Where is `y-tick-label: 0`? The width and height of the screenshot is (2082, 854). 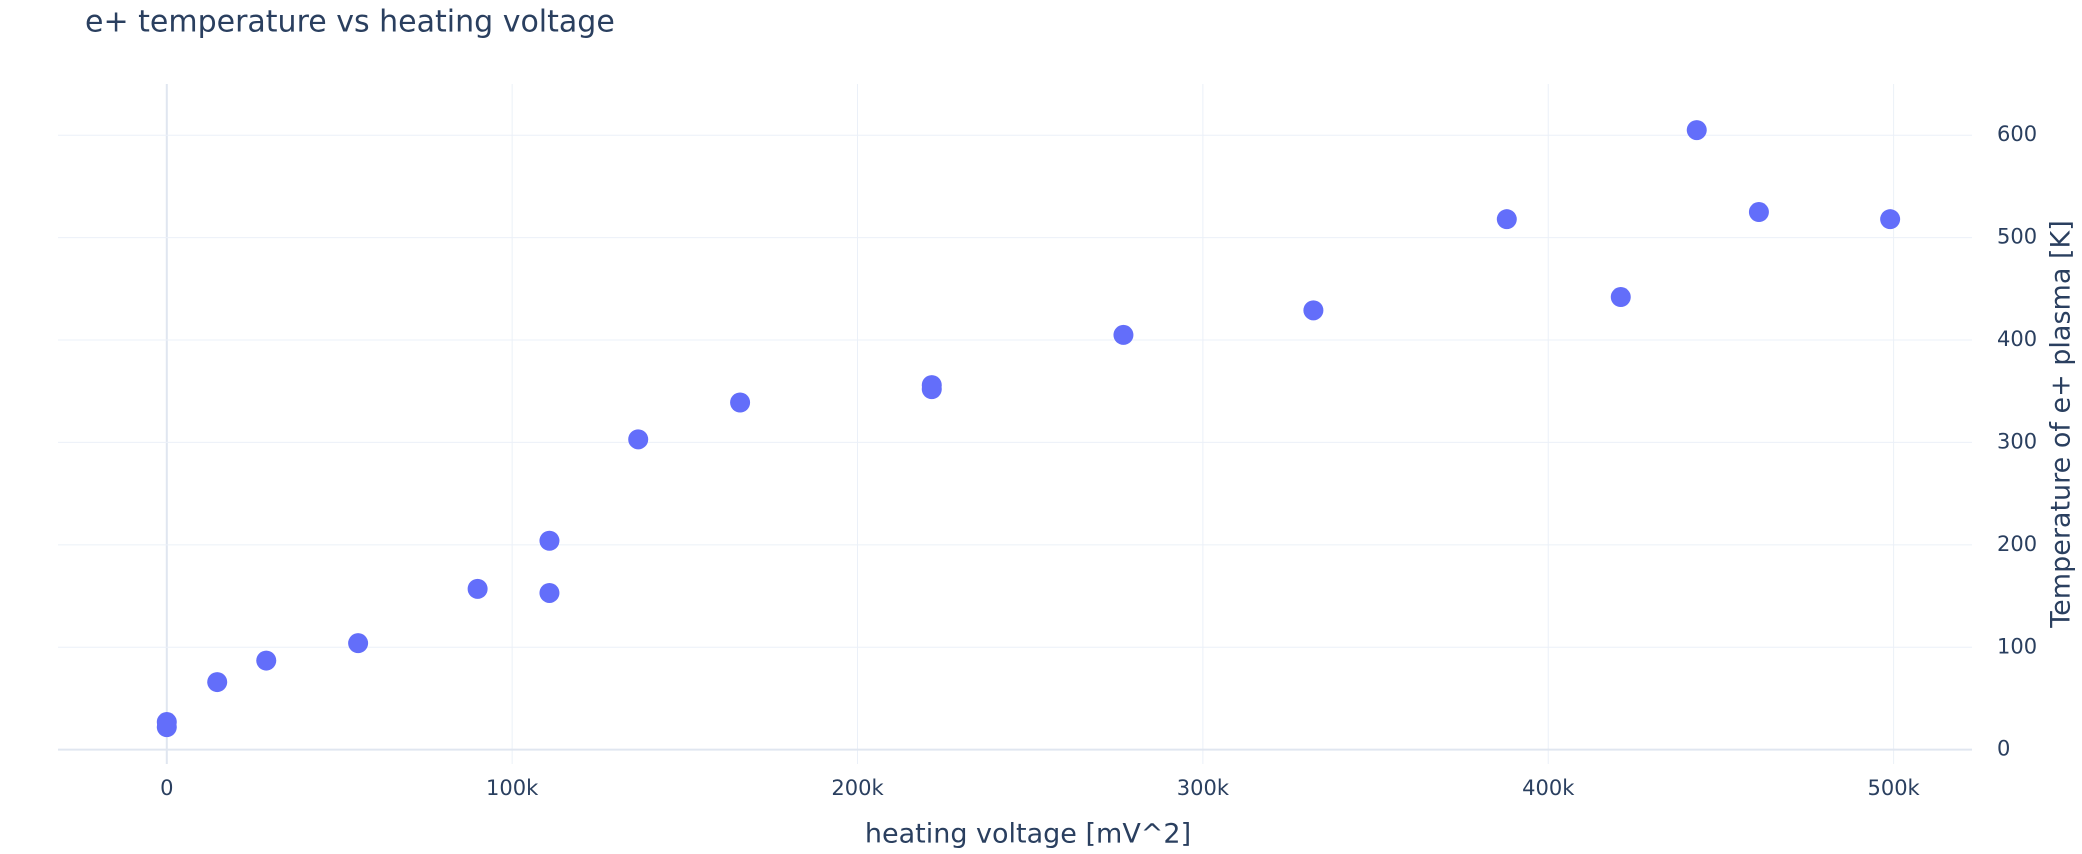 y-tick-label: 0 is located at coordinates (2003, 749).